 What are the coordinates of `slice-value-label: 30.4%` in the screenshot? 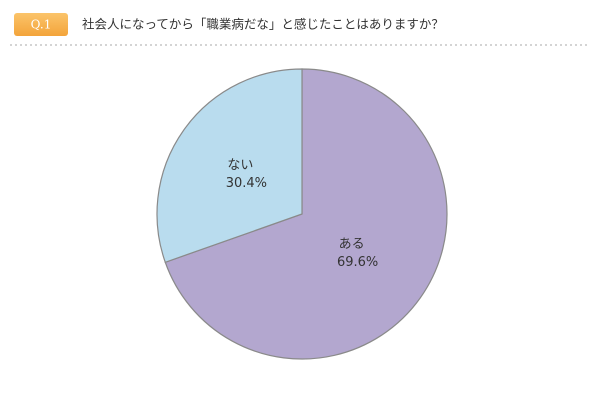 It's located at (246, 183).